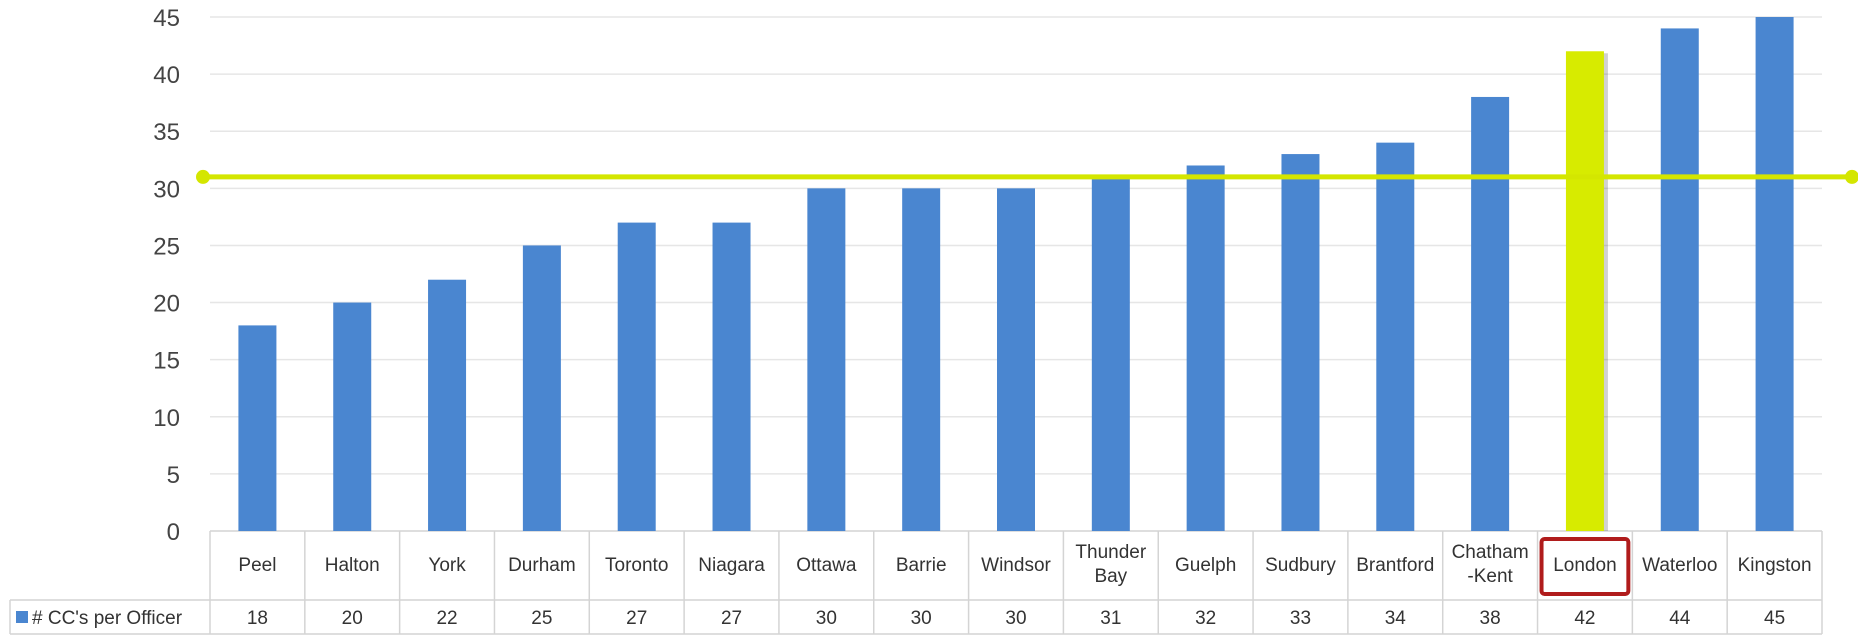 The width and height of the screenshot is (1858, 639). What do you see at coordinates (1584, 618) in the screenshot?
I see `data-table-value: 42` at bounding box center [1584, 618].